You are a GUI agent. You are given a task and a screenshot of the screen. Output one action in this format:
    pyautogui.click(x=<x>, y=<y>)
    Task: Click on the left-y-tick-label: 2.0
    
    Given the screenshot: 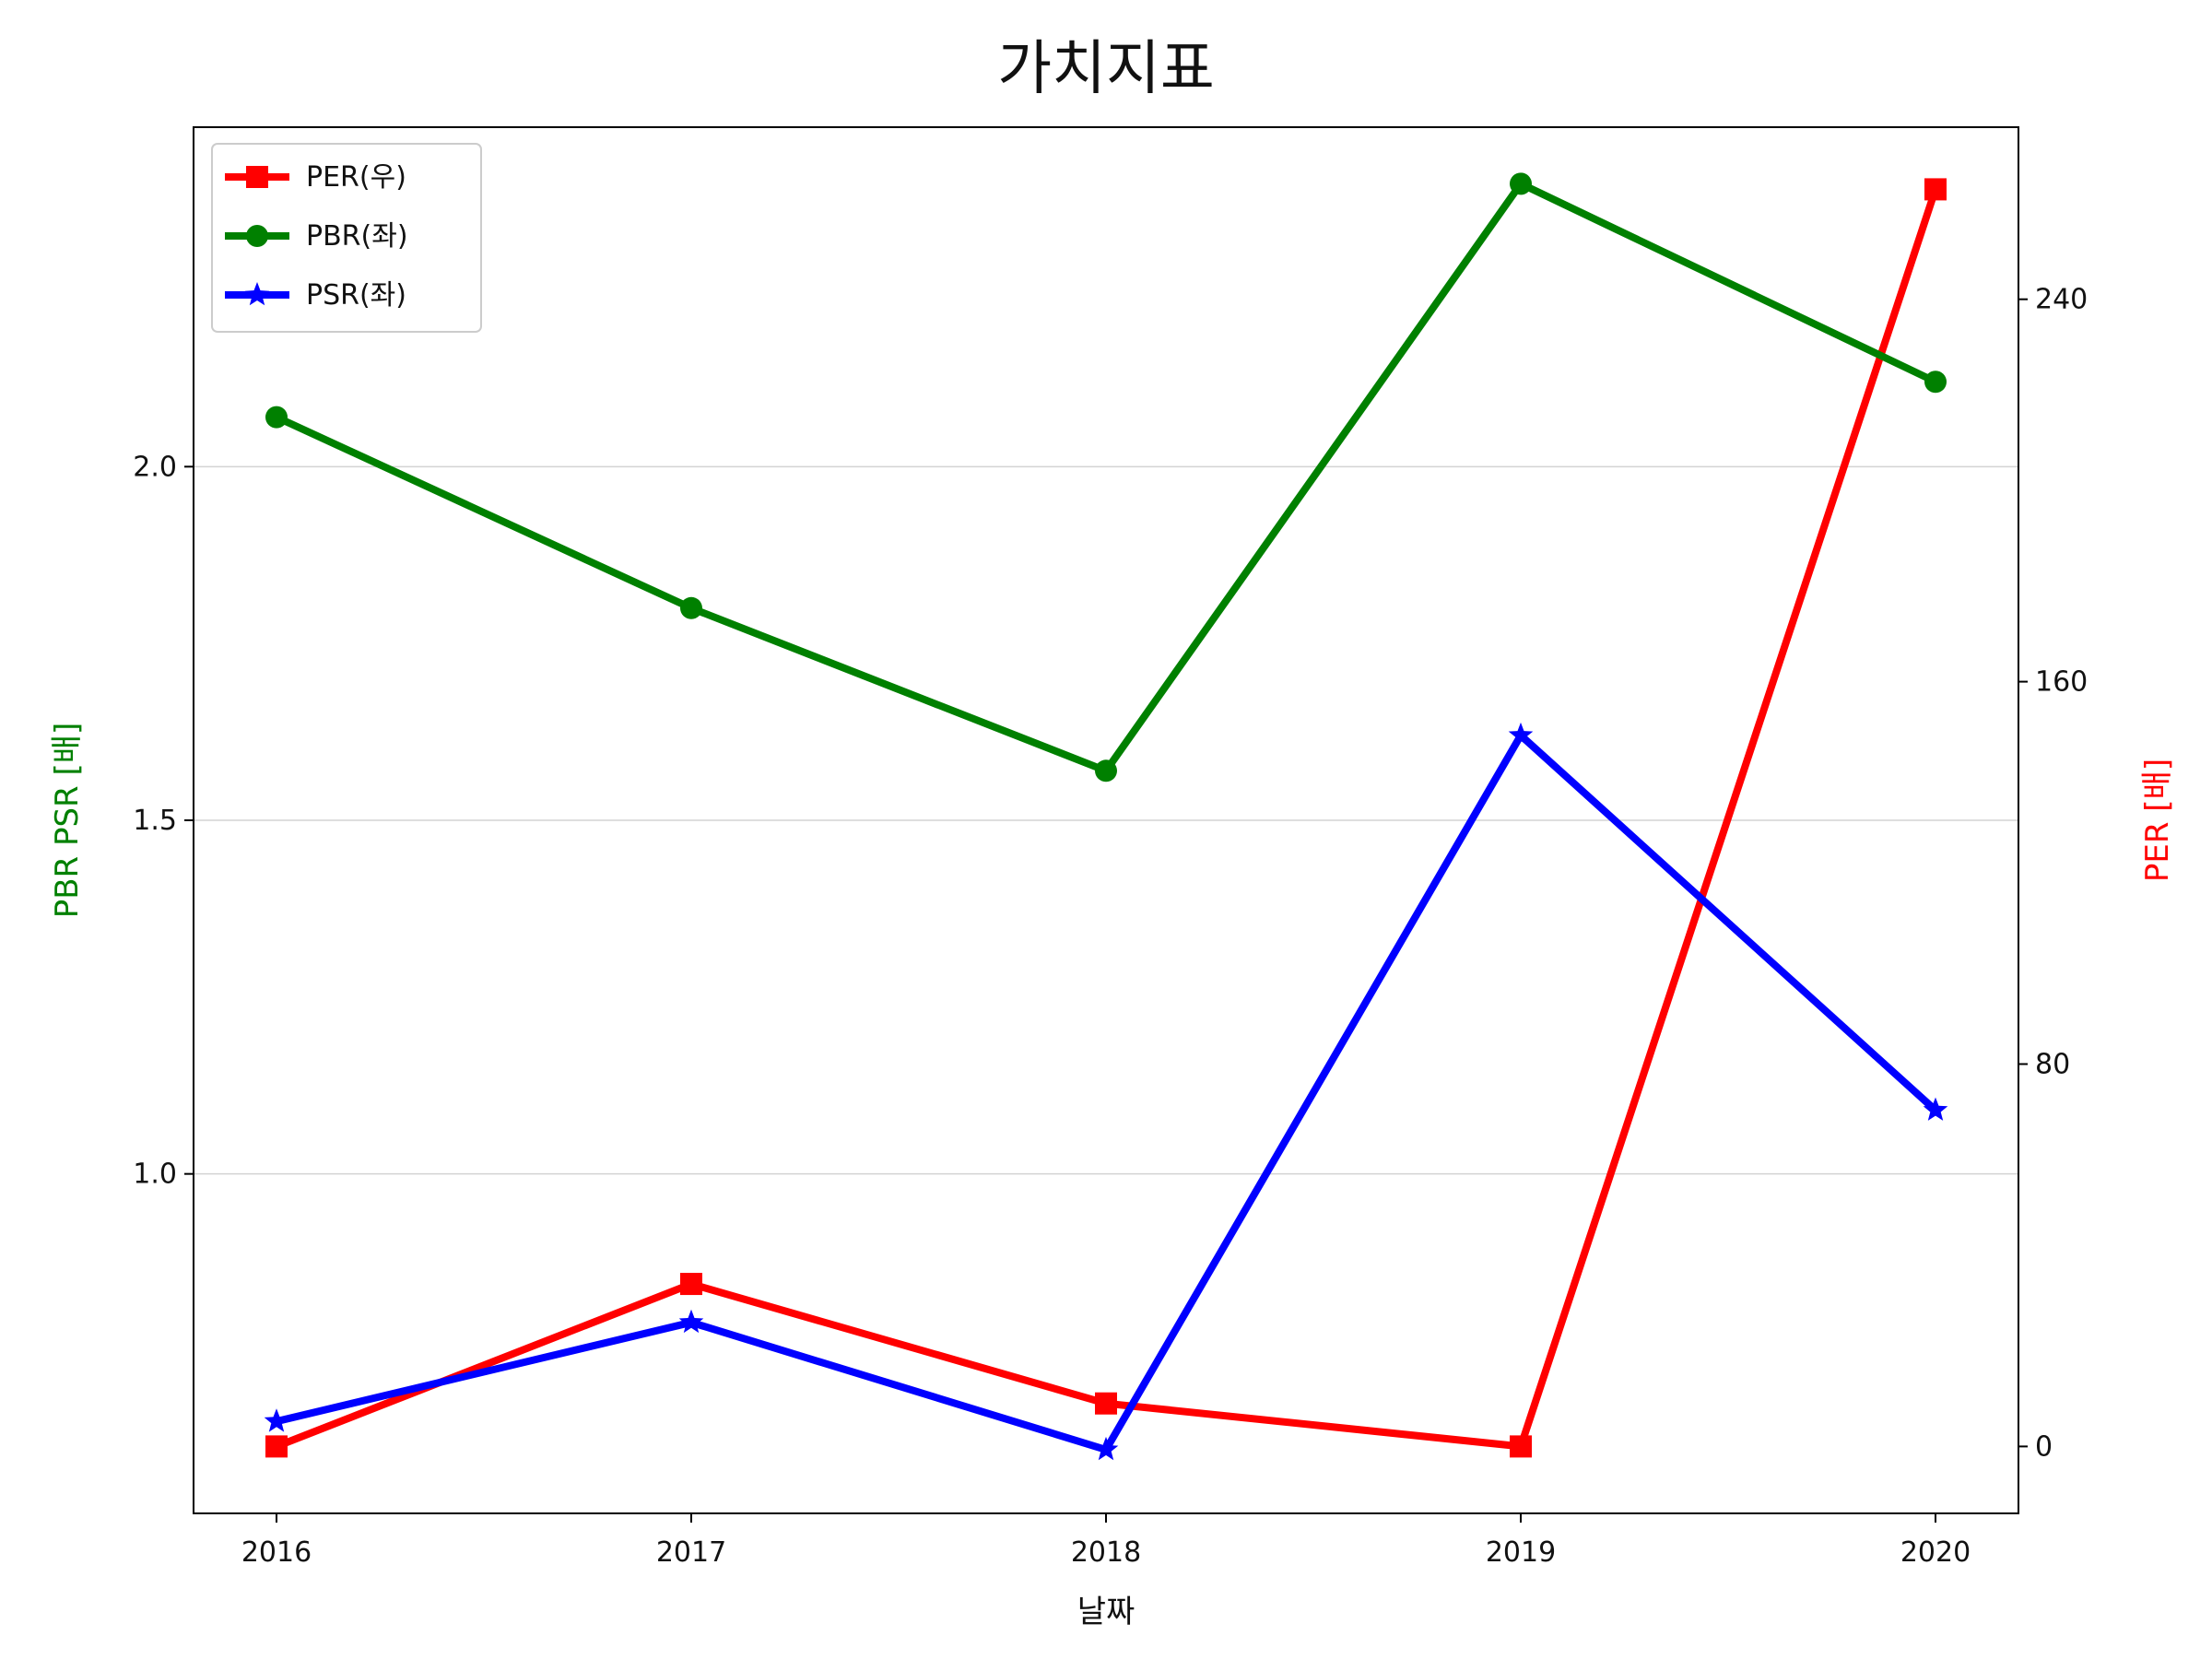 What is the action you would take?
    pyautogui.click(x=155, y=467)
    